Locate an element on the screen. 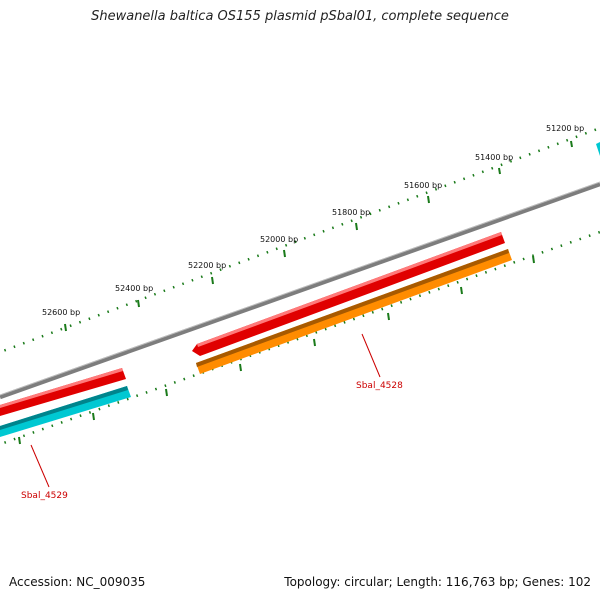  tick-label: 52600 bp is located at coordinates (61, 312).